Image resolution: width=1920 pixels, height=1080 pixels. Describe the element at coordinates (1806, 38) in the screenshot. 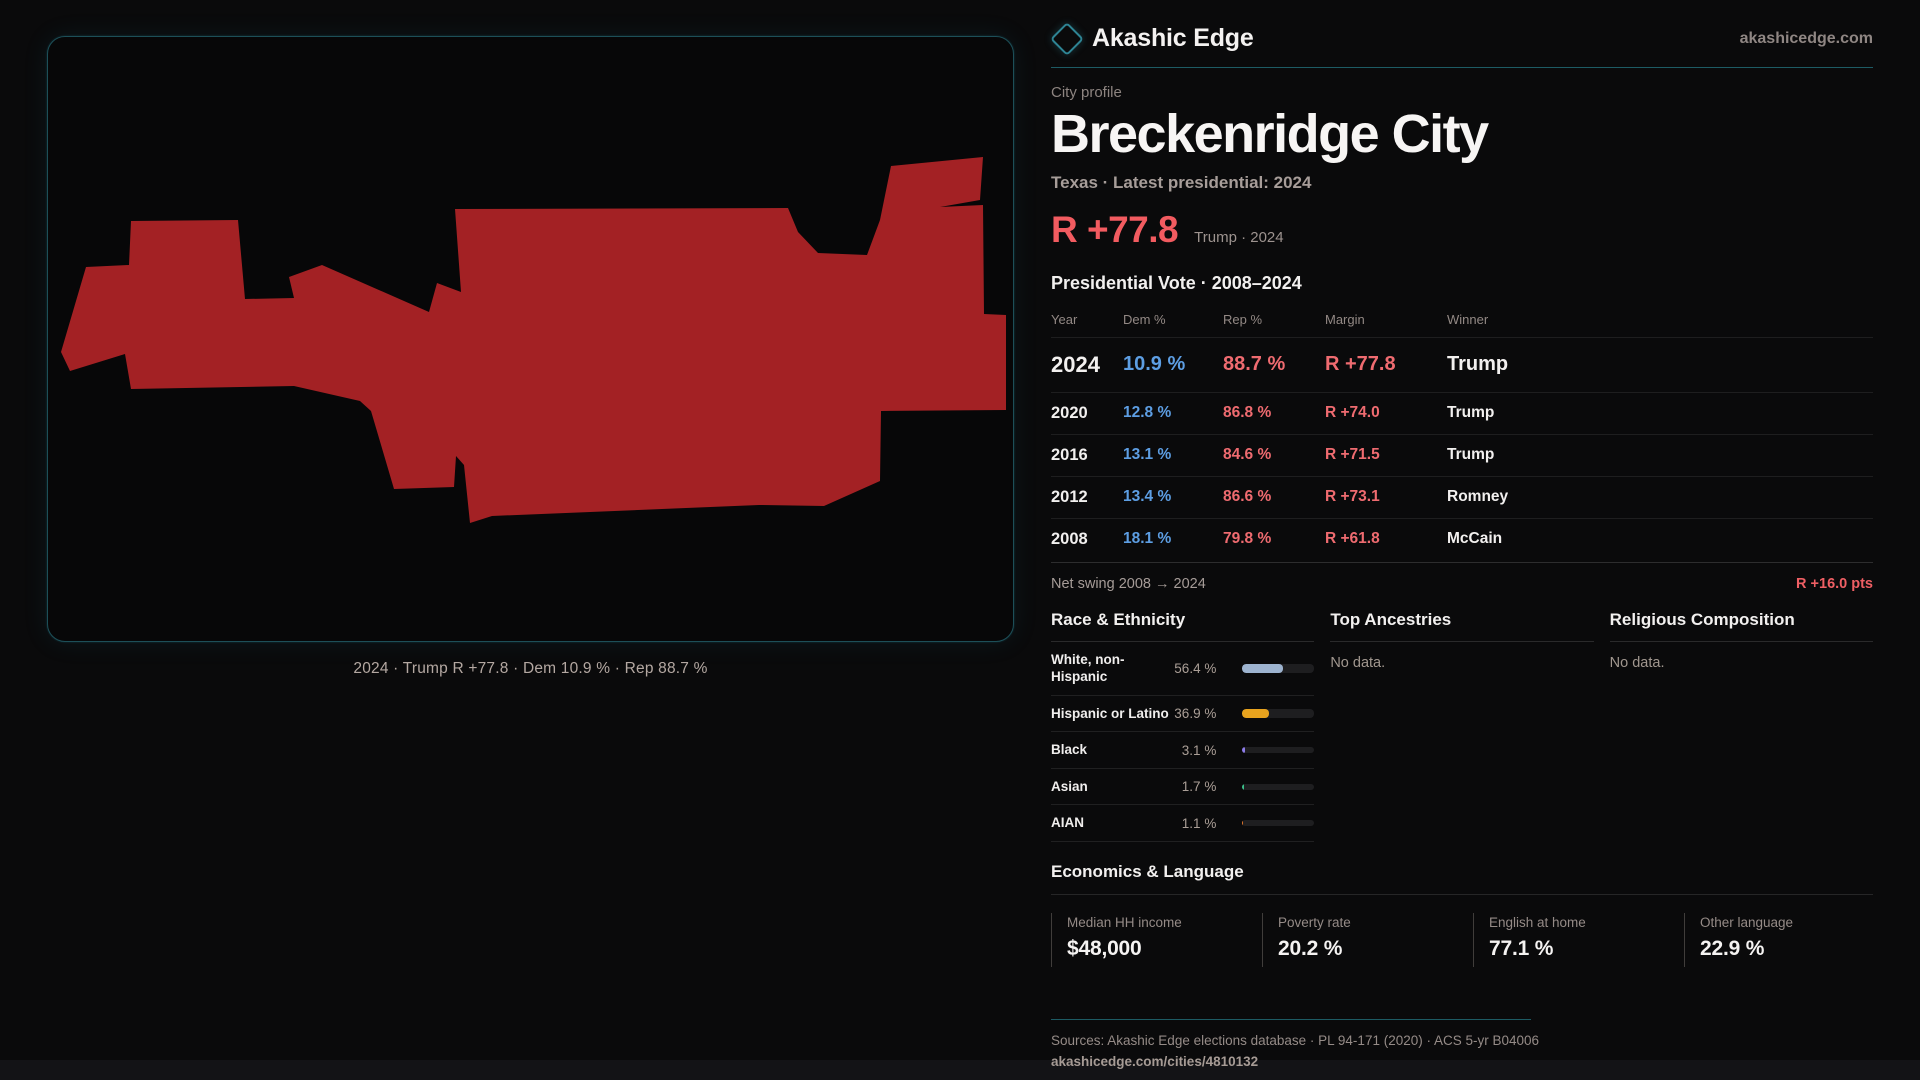

I see `domain-link: akashicedge.com` at that location.